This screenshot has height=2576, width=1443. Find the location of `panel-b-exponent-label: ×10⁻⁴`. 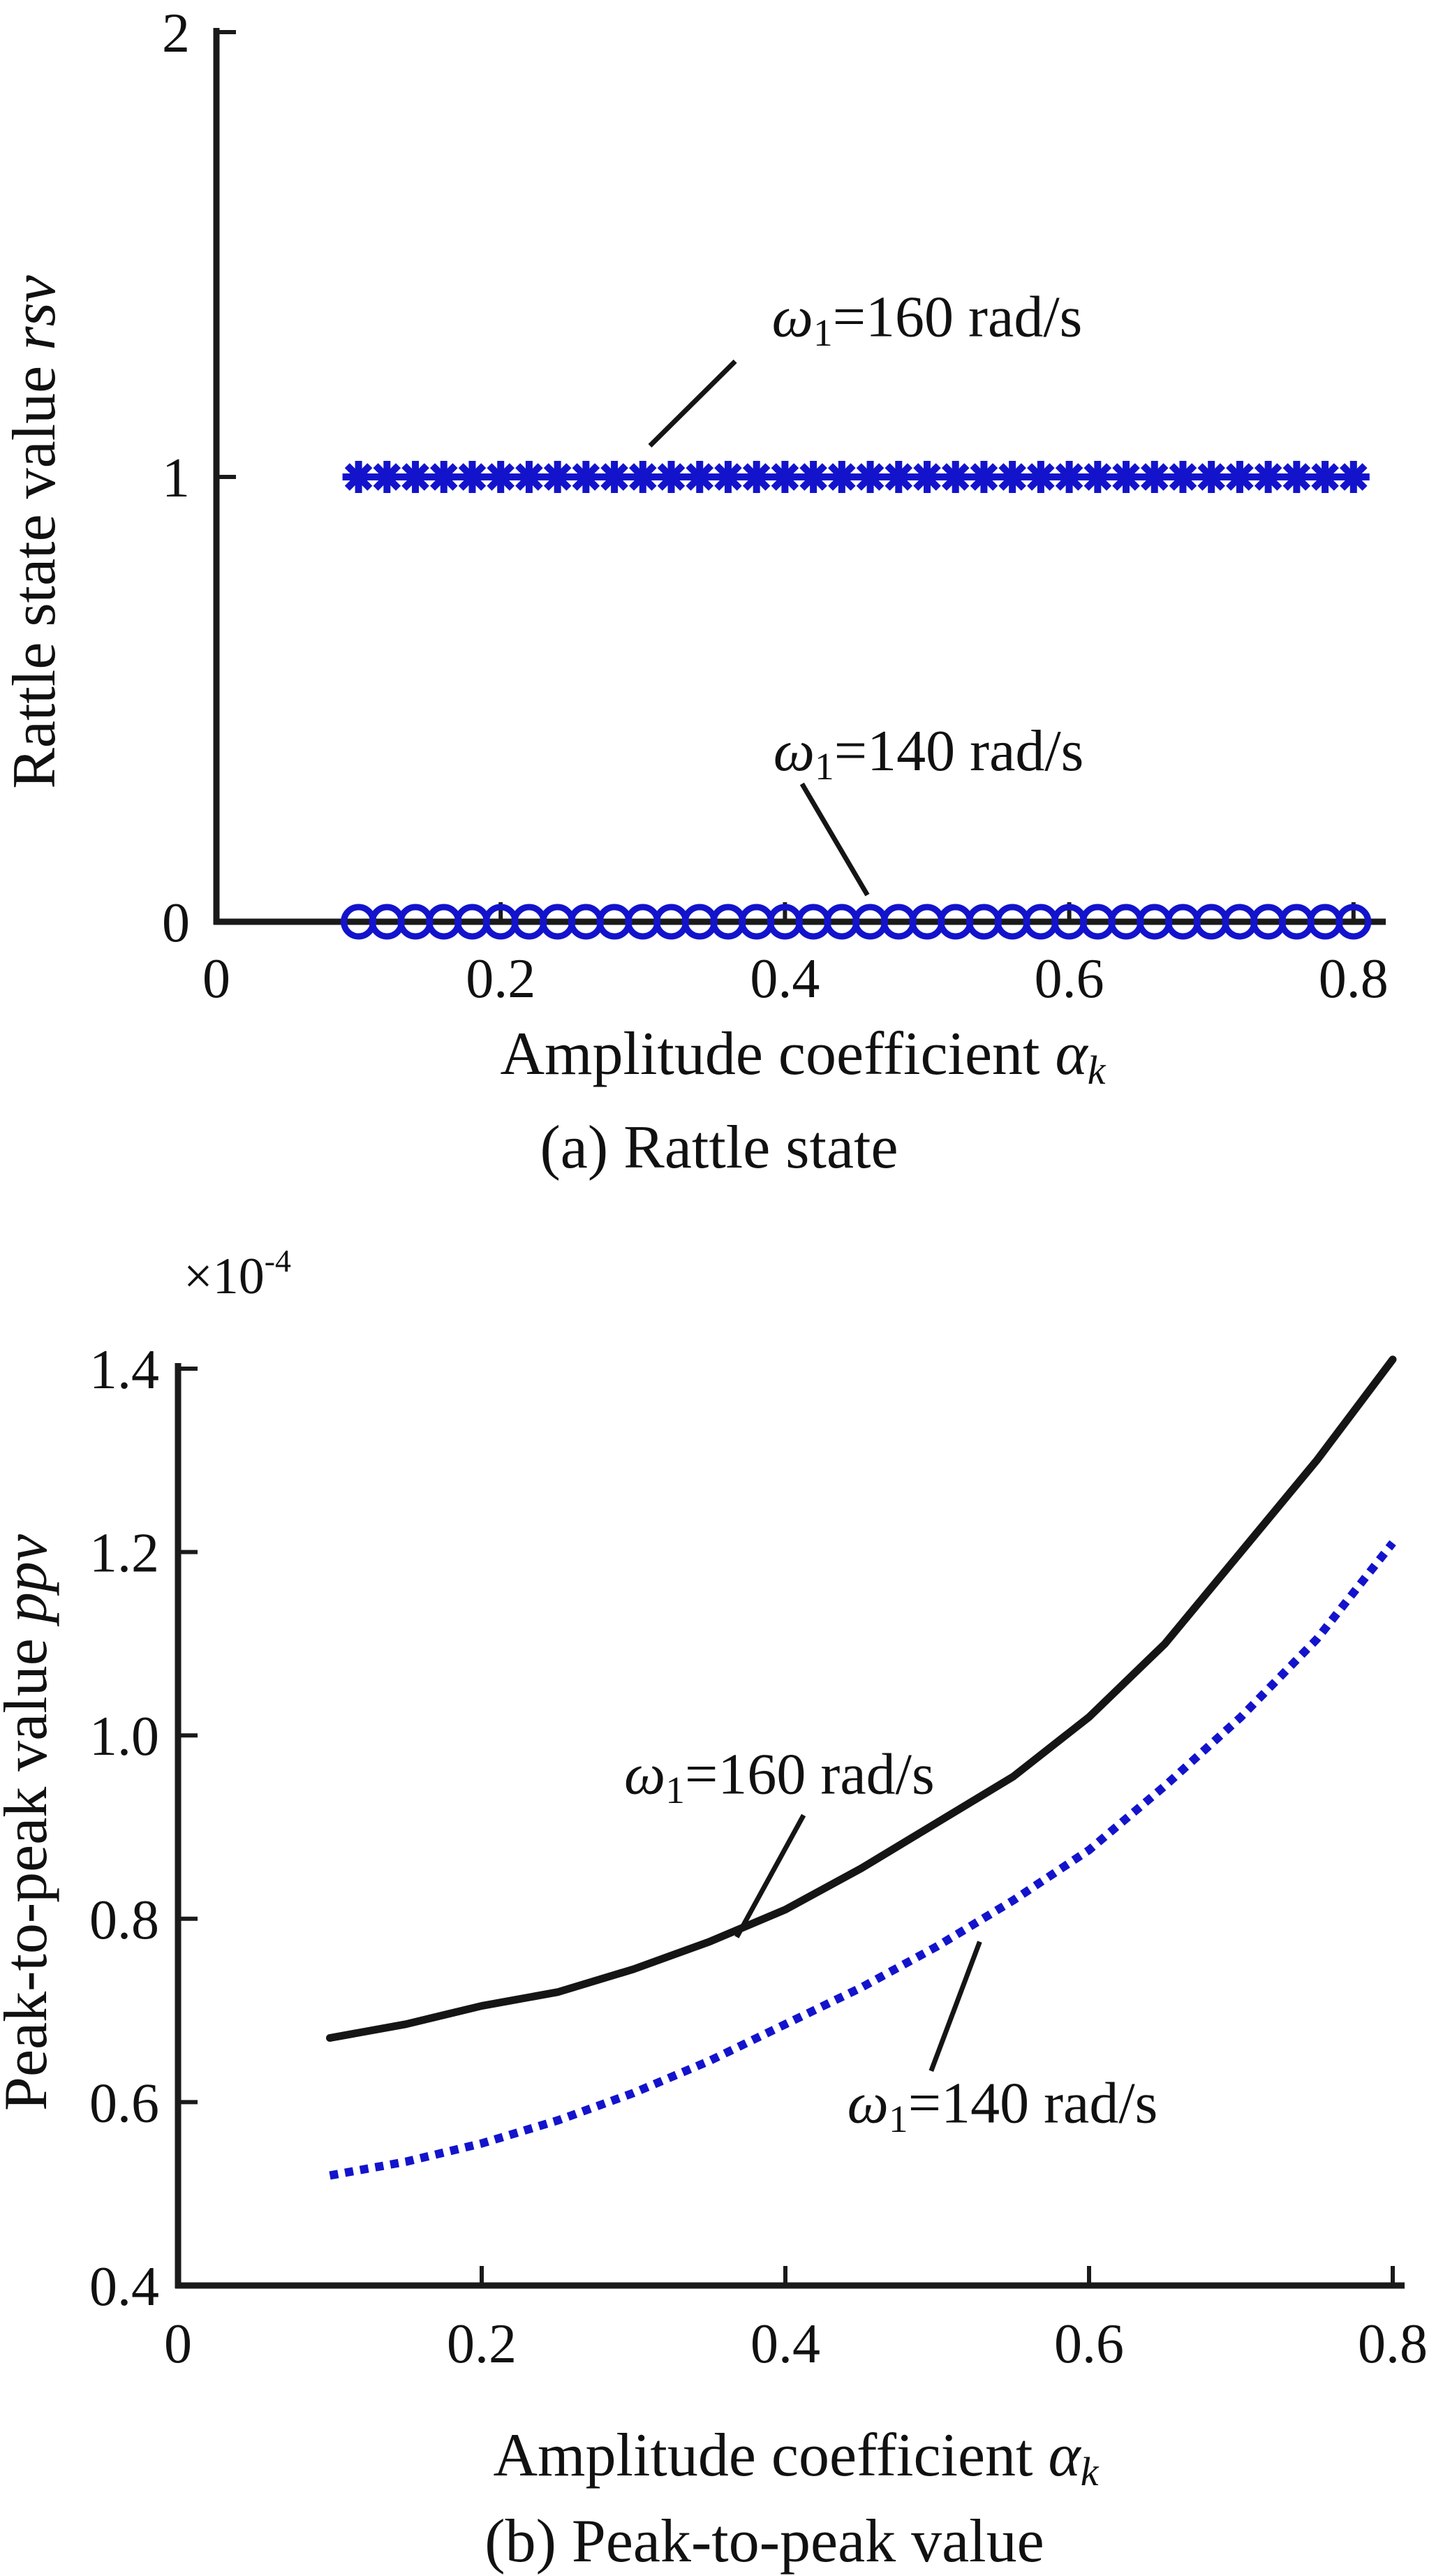

panel-b-exponent-label: ×10⁻⁴ is located at coordinates (237, 1274).